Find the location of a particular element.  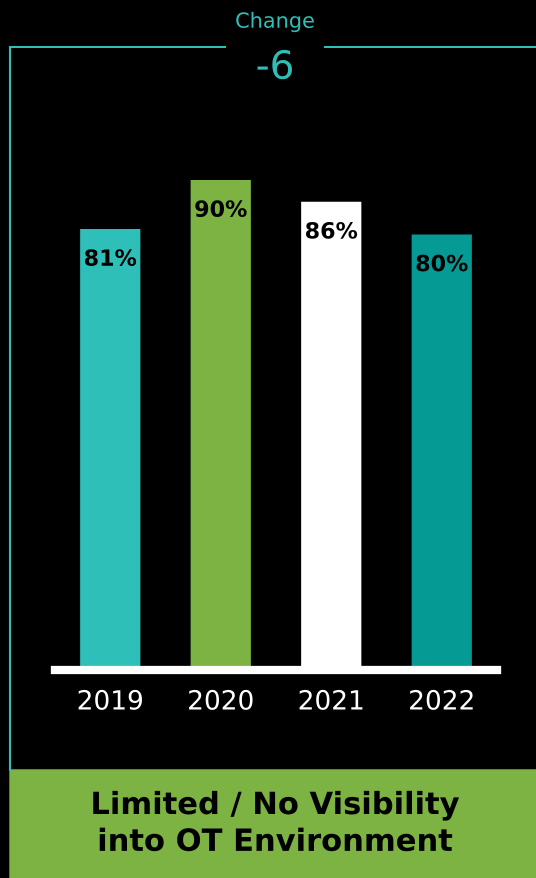

data-label: 81% is located at coordinates (110, 257).